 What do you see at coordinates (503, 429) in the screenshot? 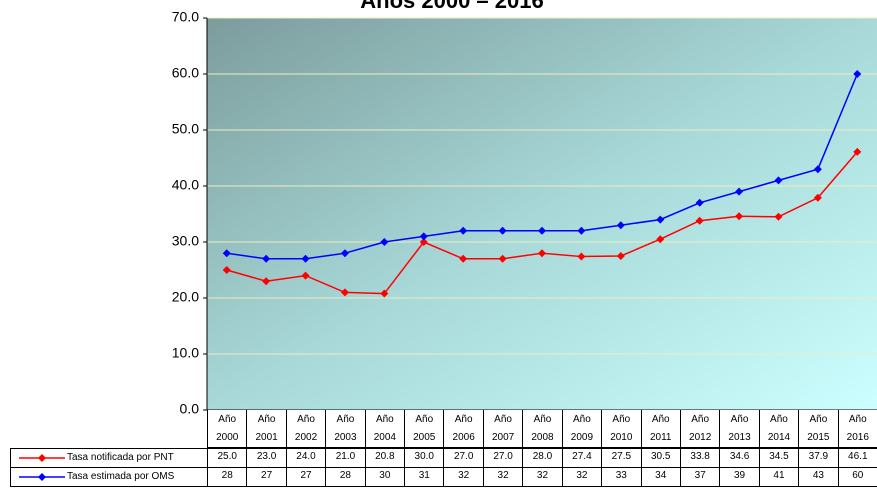
I see `category-cell: Año 2007` at bounding box center [503, 429].